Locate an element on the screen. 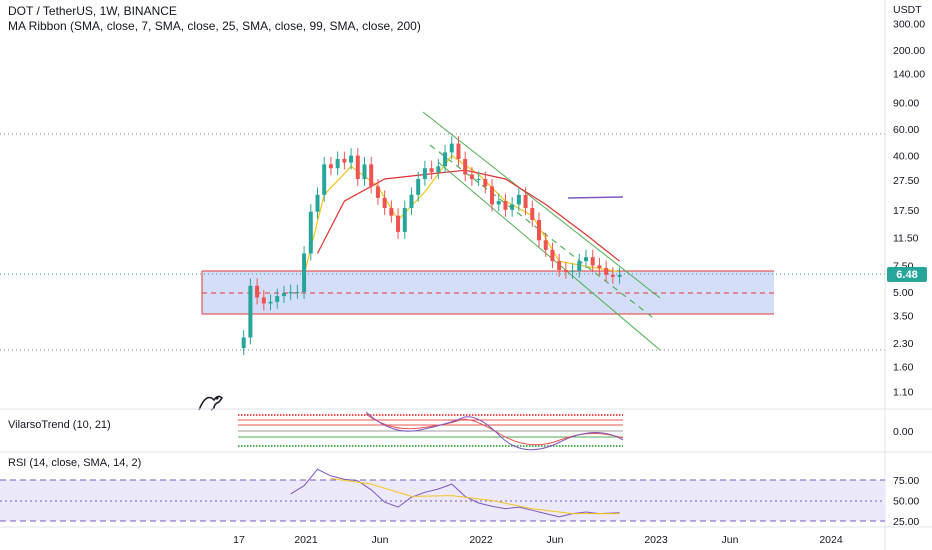 The width and height of the screenshot is (932, 550). channel-upper-line is located at coordinates (541, 205).